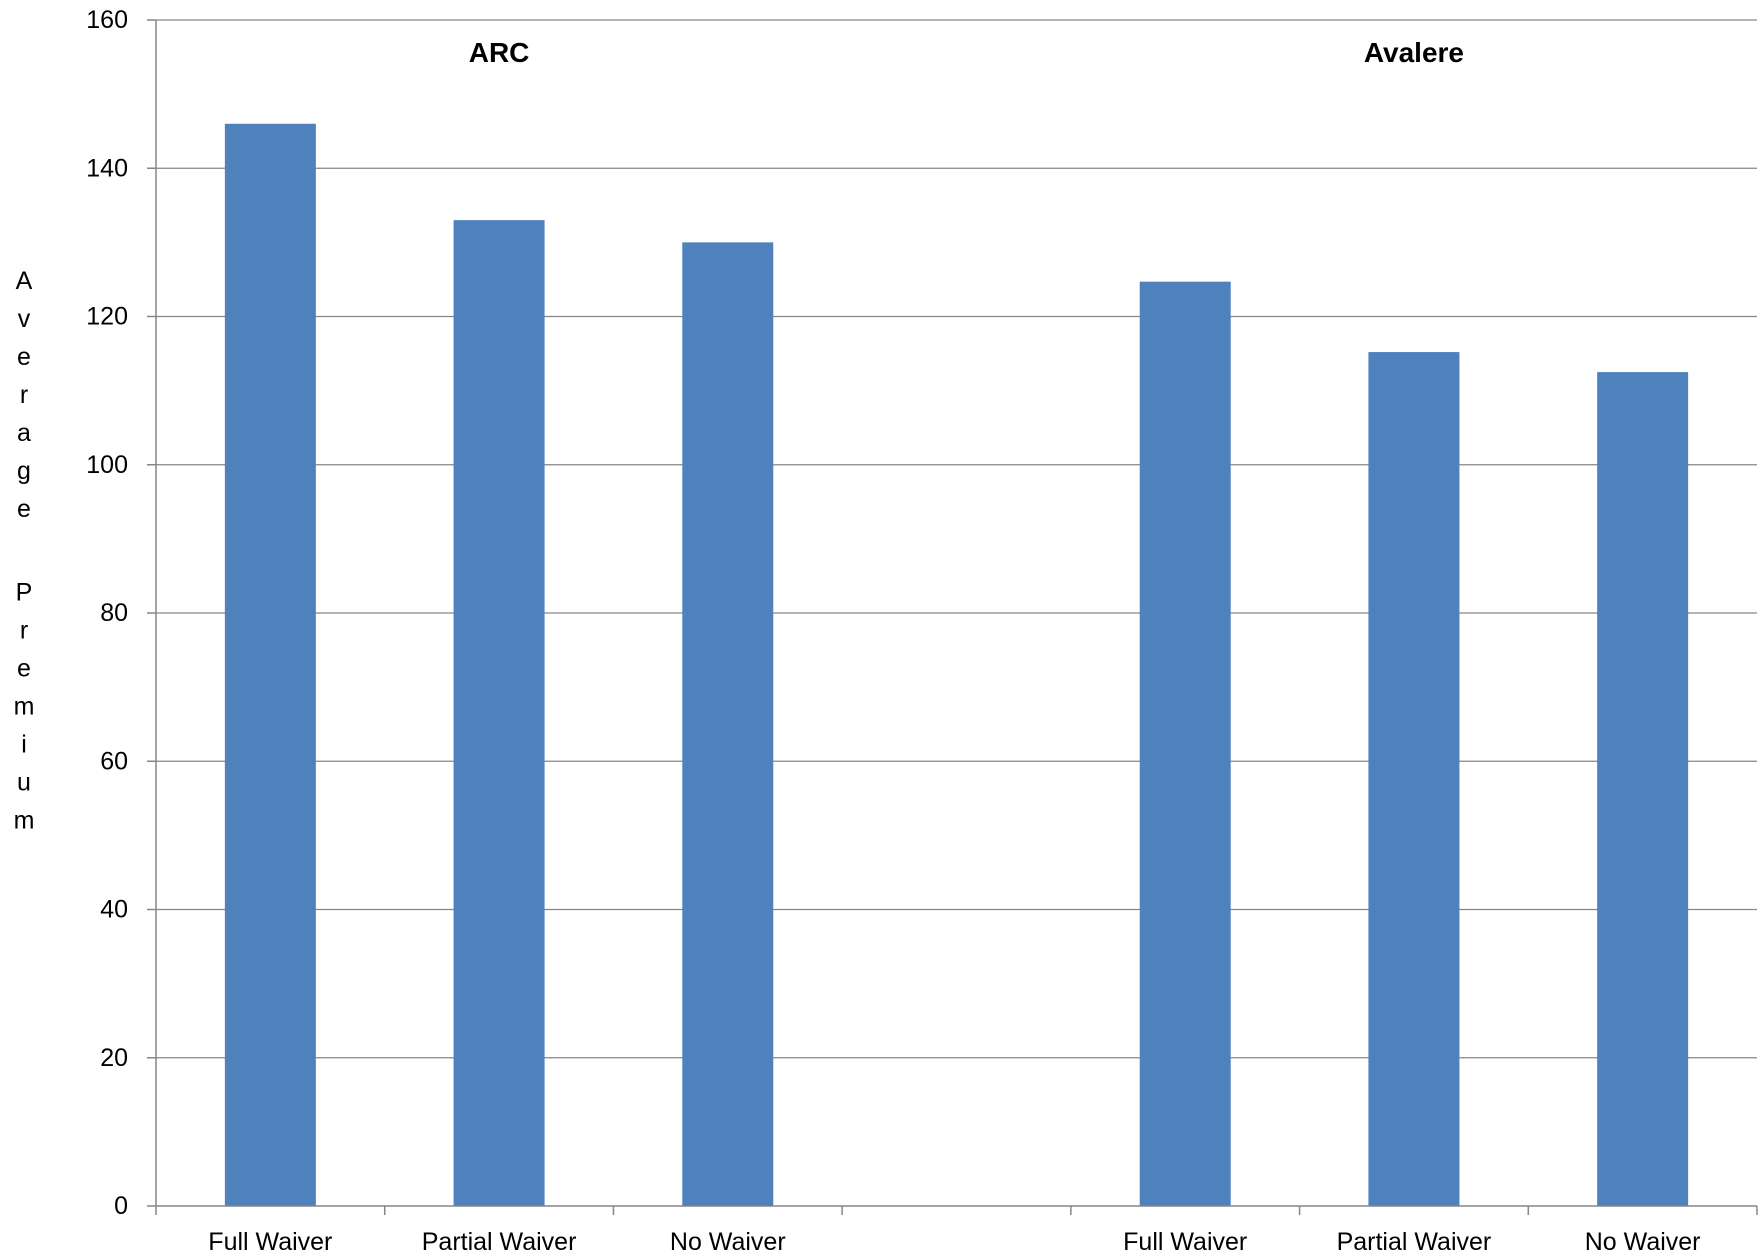 This screenshot has height=1260, width=1763. Describe the element at coordinates (24, 593) in the screenshot. I see `y-axis-label-char: P` at that location.